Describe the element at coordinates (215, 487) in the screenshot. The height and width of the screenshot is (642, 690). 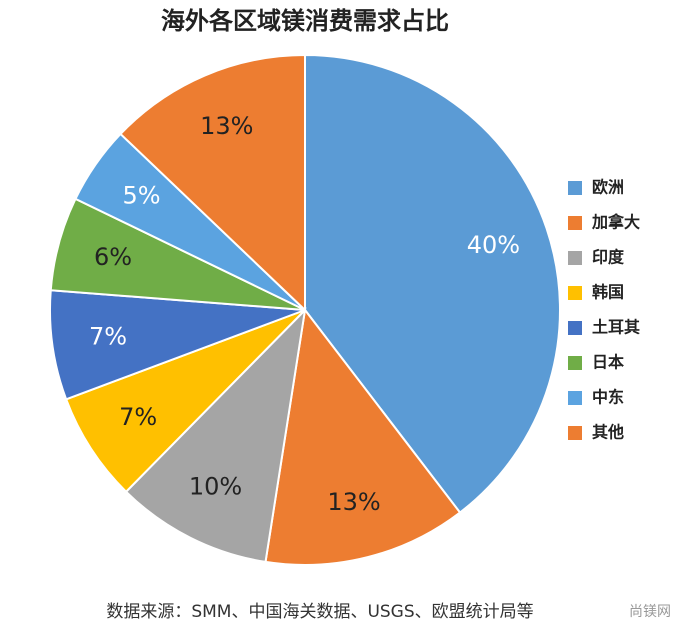
I see `data-label: 10%` at that location.